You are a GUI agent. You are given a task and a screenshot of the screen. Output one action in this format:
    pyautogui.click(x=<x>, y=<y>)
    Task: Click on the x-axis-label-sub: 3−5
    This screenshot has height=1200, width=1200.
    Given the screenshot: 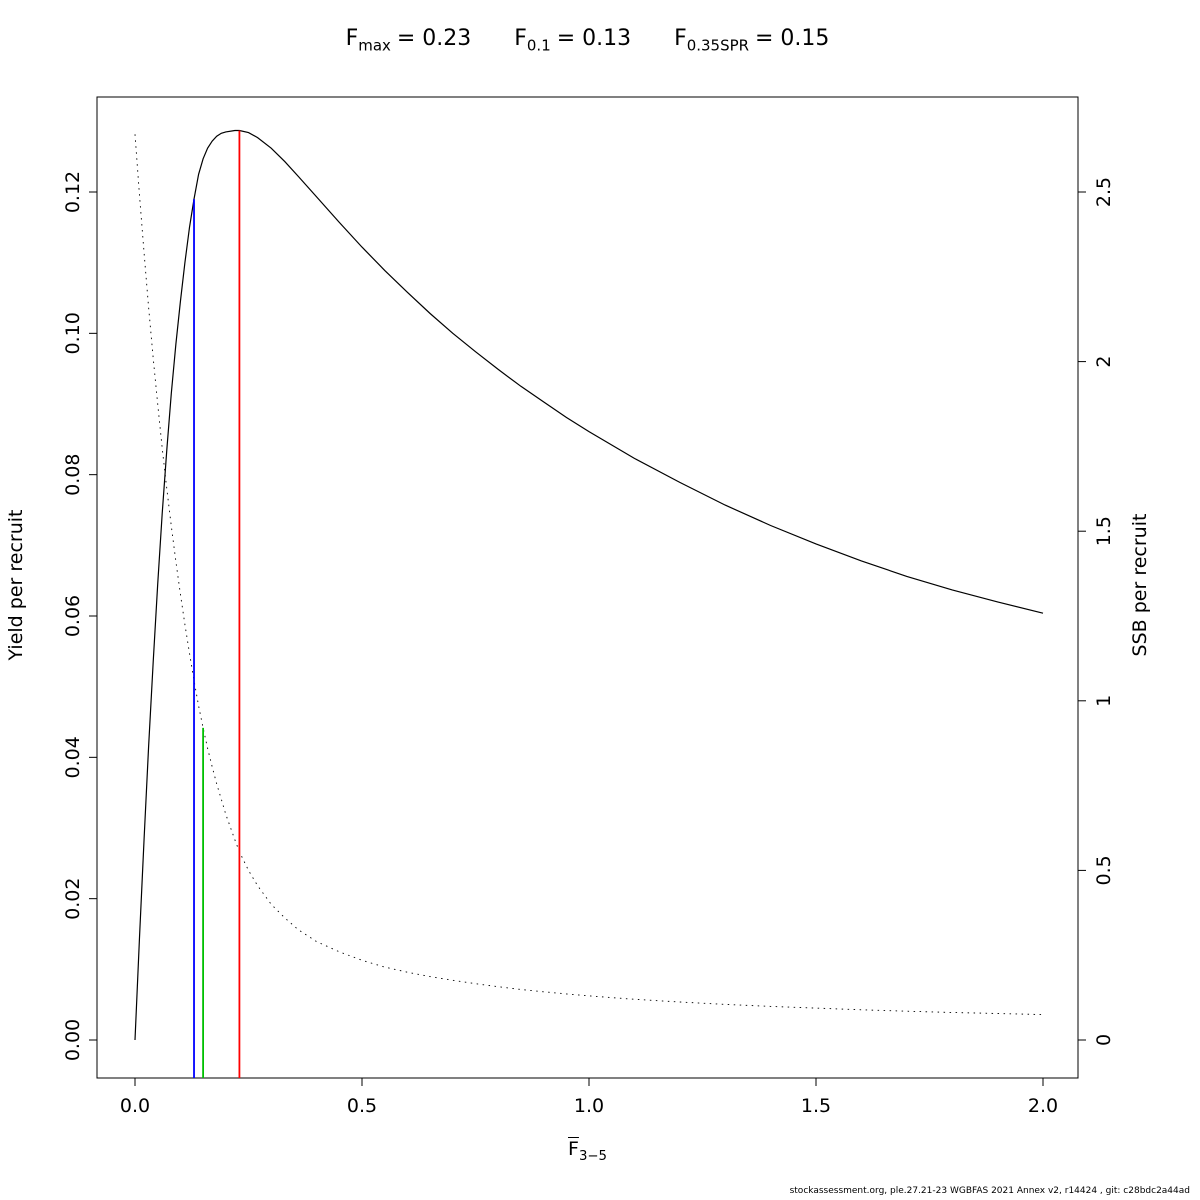 What is the action you would take?
    pyautogui.click(x=592, y=1156)
    